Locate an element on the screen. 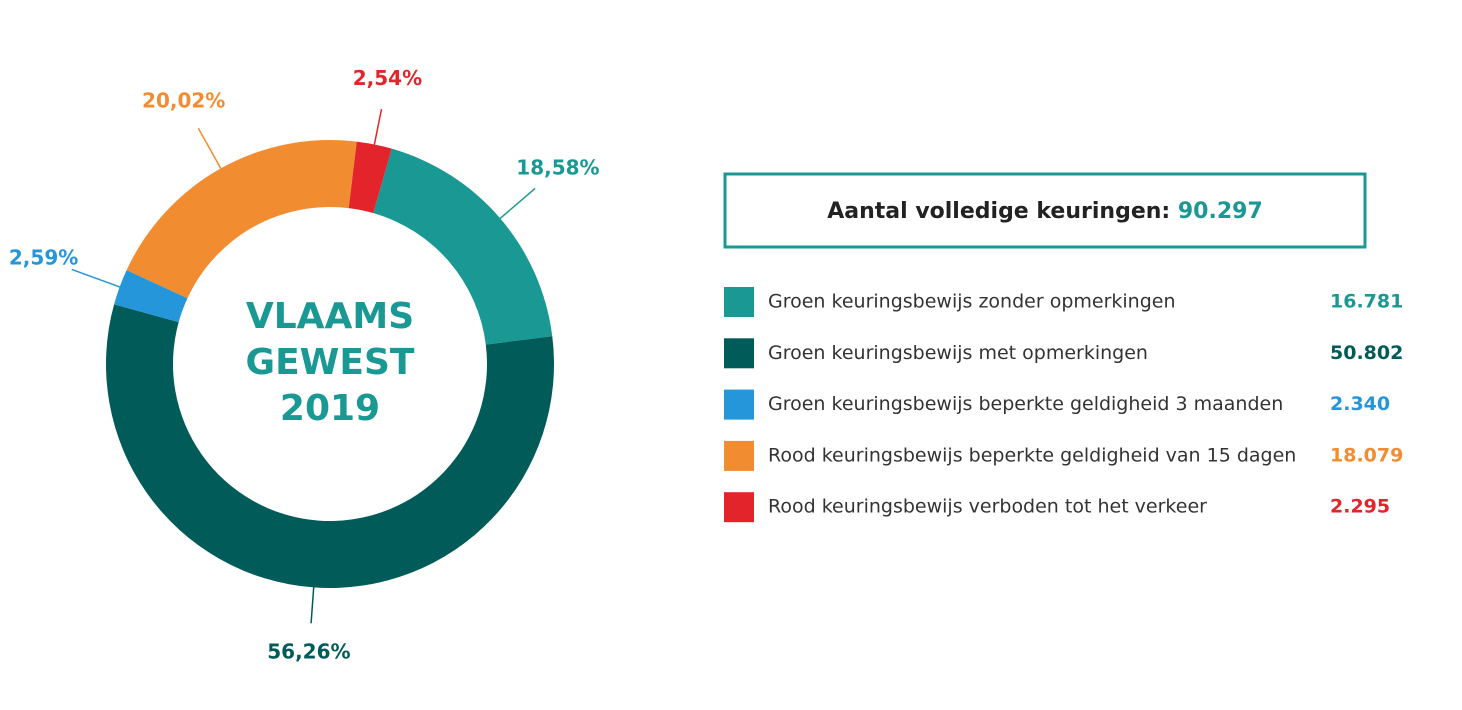 The image size is (1462, 710). total-box is located at coordinates (1045, 210).